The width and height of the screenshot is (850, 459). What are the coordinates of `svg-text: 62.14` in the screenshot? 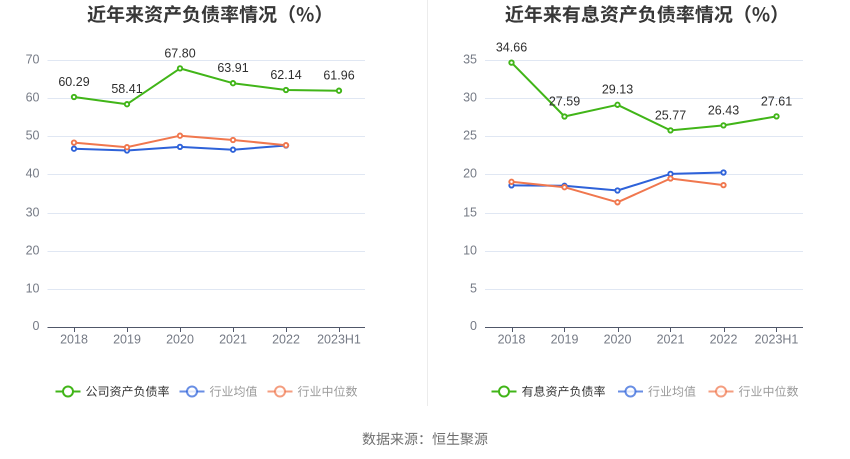 It's located at (285, 75).